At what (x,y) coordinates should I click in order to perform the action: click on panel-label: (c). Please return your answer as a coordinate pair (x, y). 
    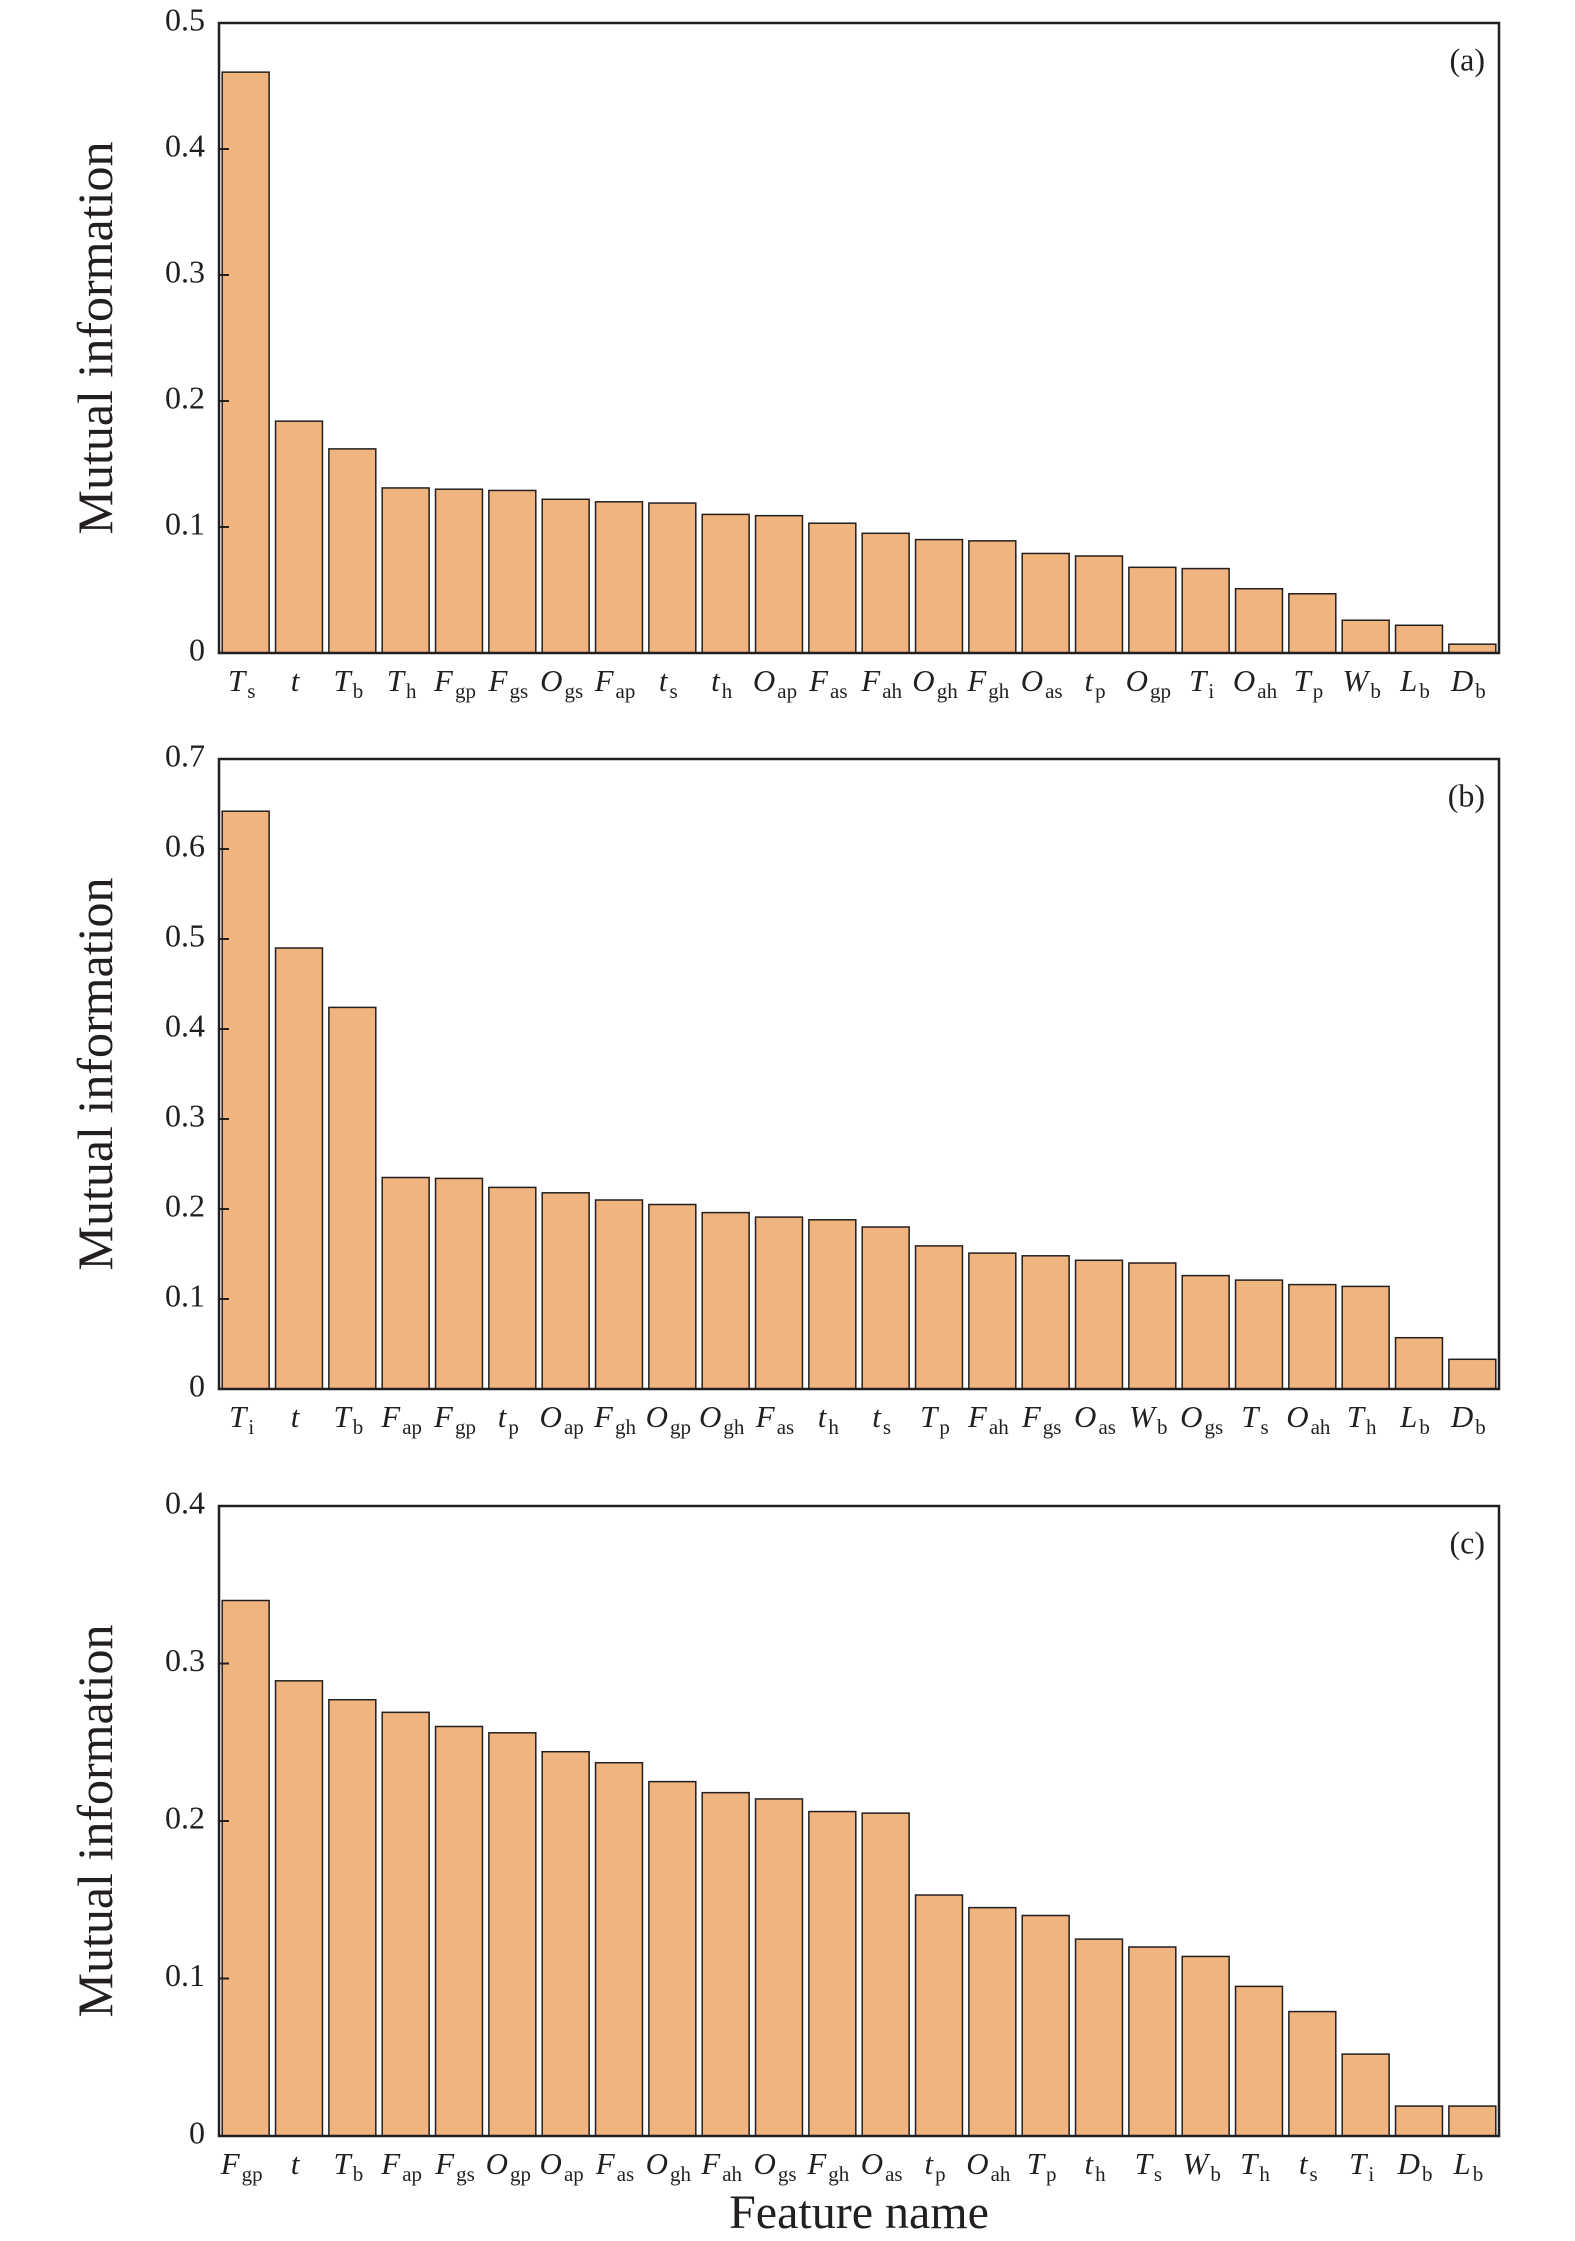
    Looking at the image, I should click on (1467, 1542).